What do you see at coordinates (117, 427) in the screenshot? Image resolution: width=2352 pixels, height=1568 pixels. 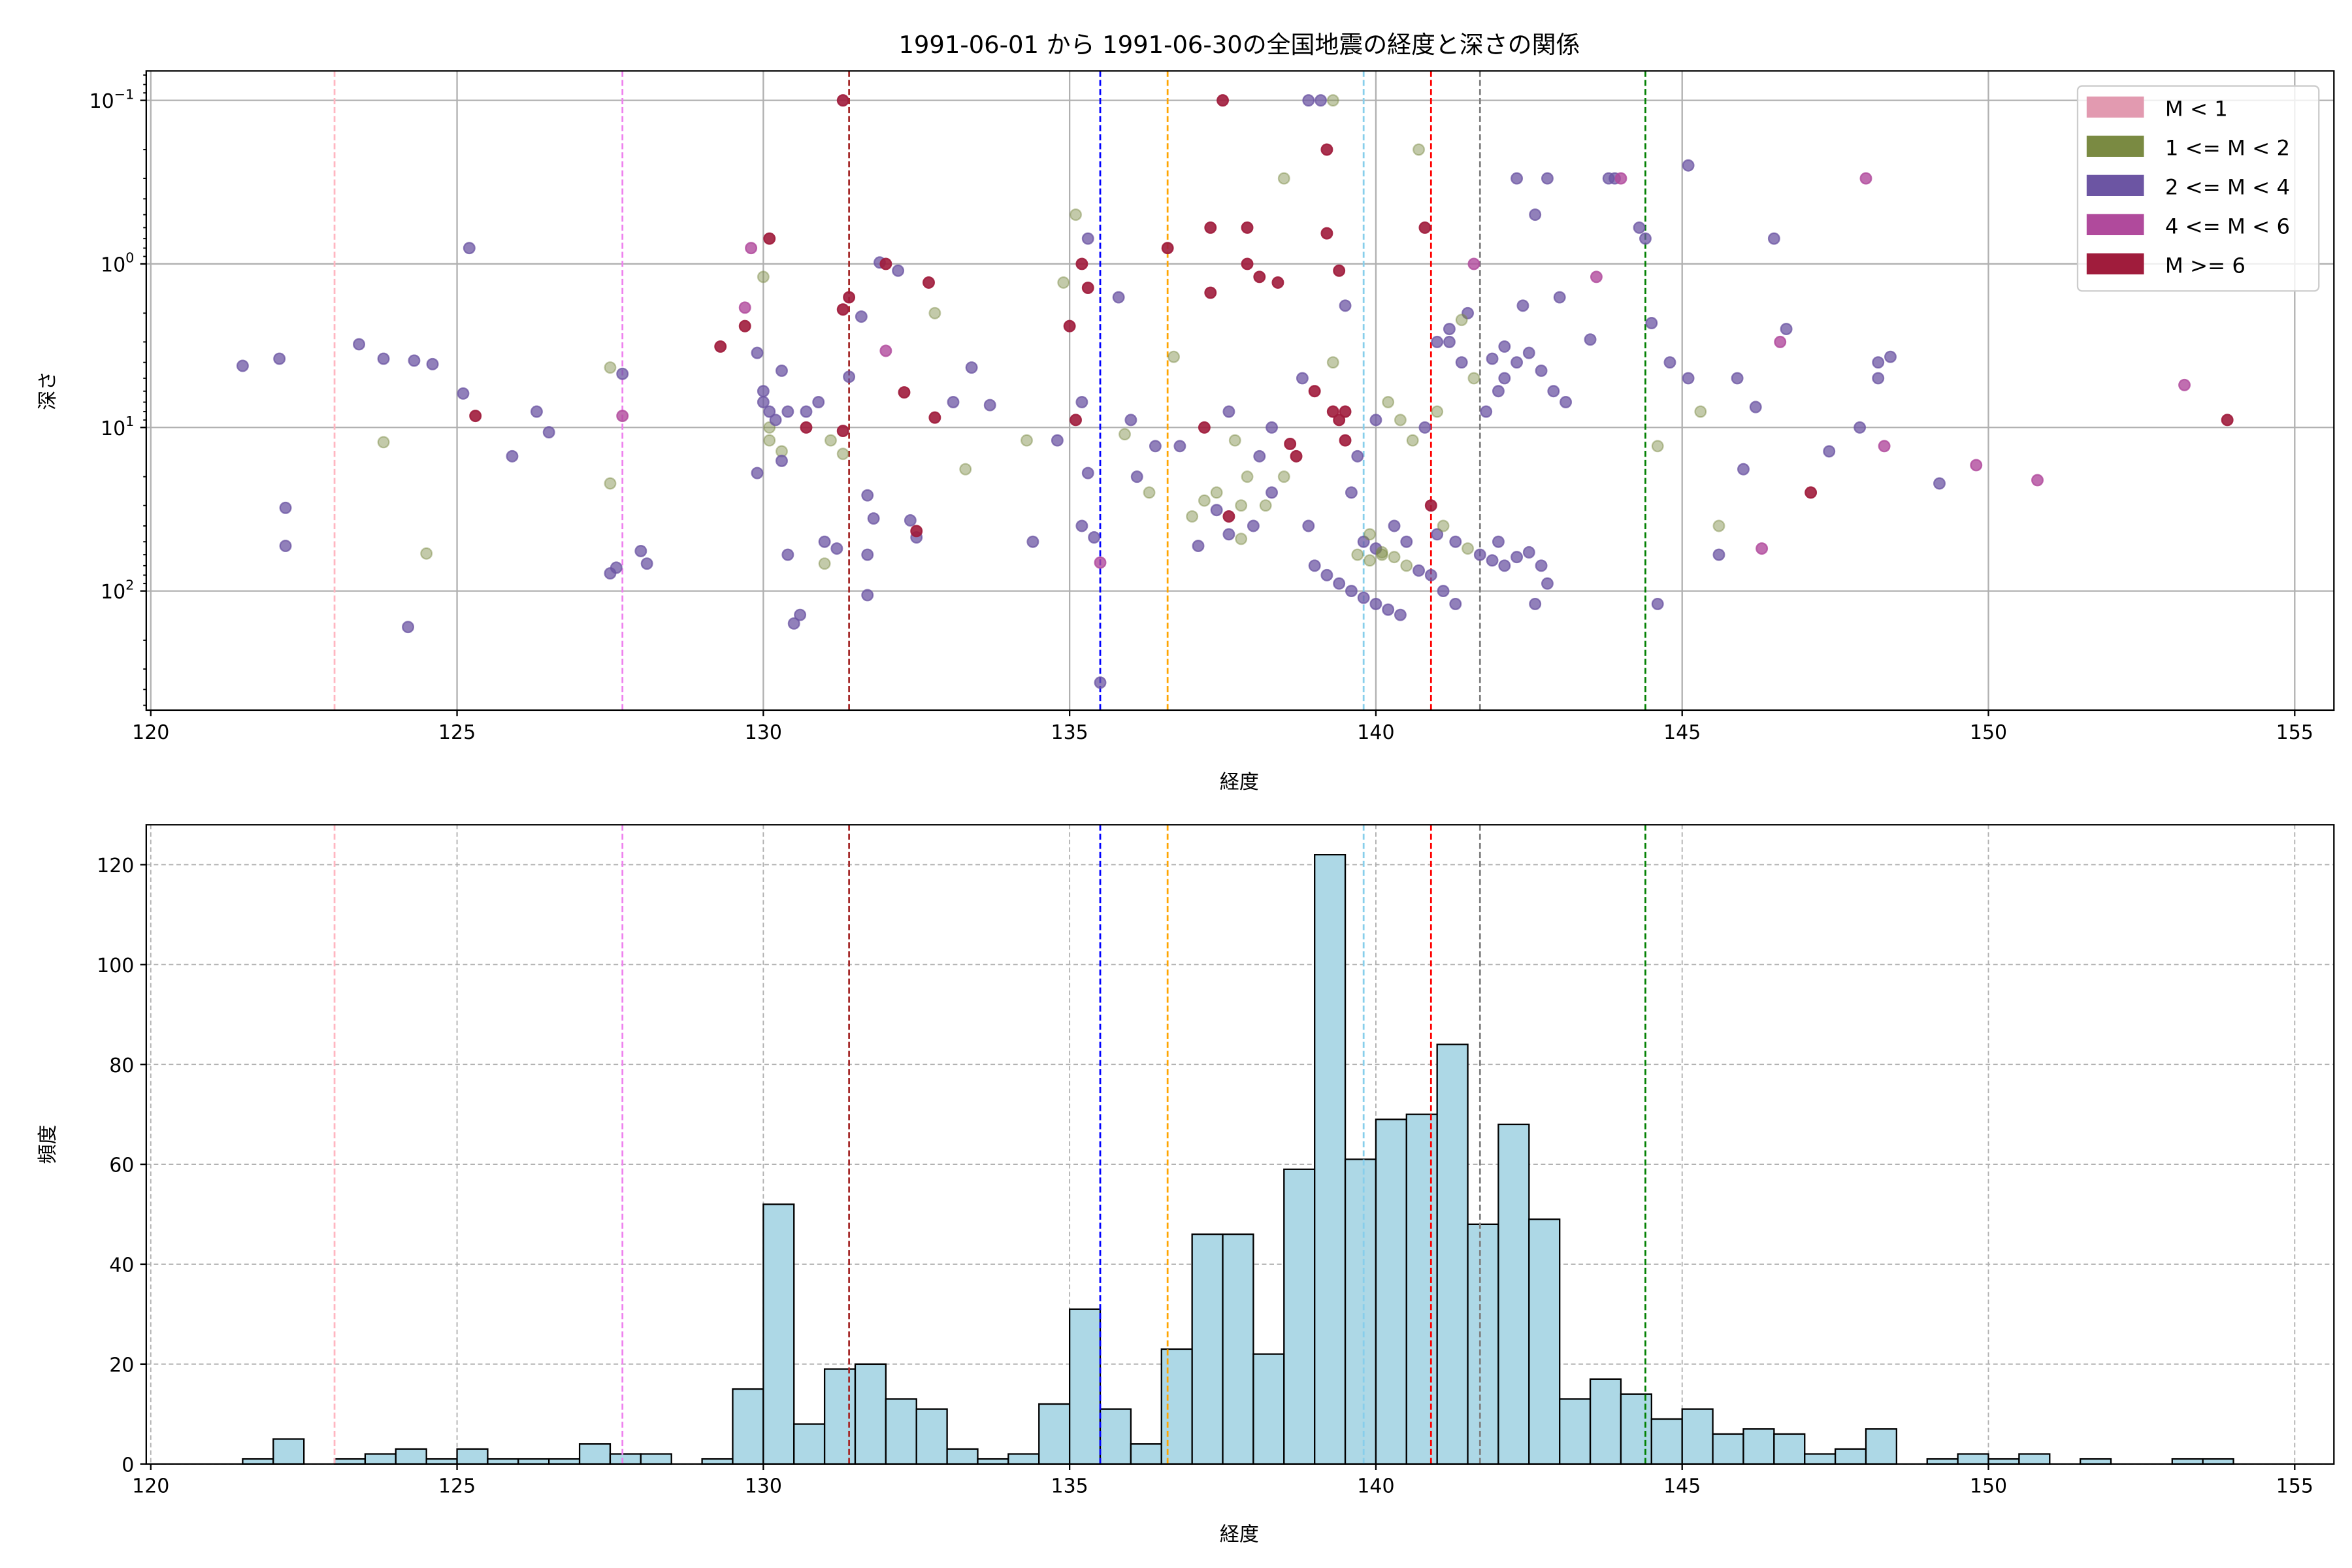 I see `scatter-y-tick-label: 10¹` at bounding box center [117, 427].